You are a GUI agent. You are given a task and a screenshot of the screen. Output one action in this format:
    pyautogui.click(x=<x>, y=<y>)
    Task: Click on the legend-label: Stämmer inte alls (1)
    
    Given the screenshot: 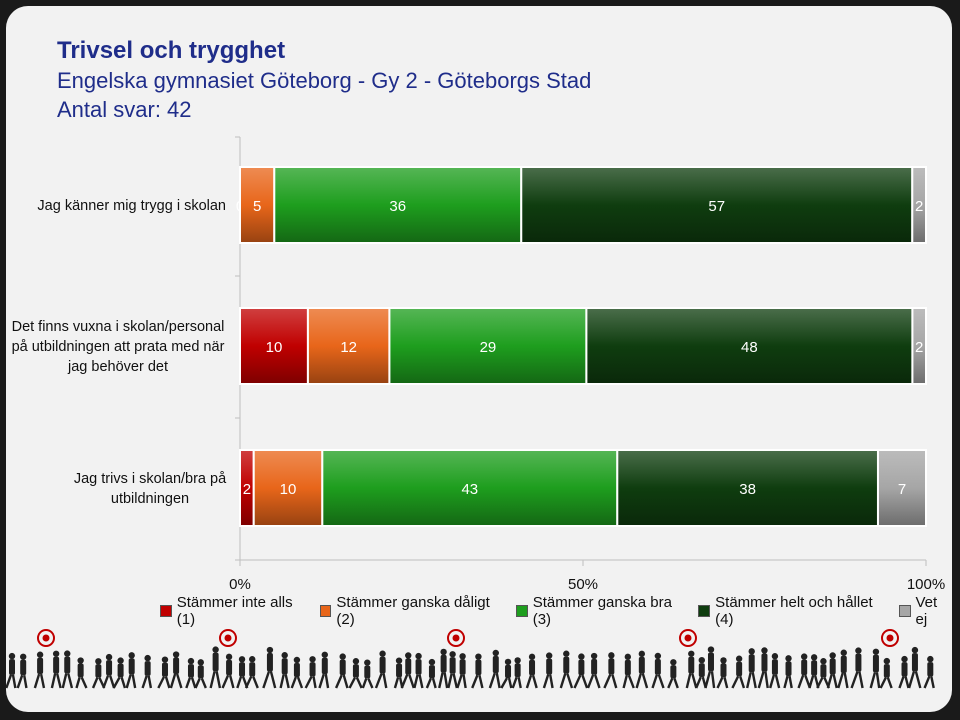 What is the action you would take?
    pyautogui.click(x=234, y=611)
    